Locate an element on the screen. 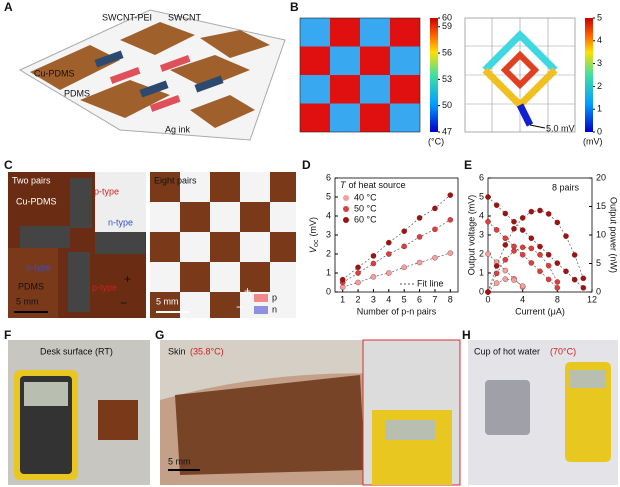 This screenshot has height=487, width=620. colorbar-label: 2 is located at coordinates (599, 86).